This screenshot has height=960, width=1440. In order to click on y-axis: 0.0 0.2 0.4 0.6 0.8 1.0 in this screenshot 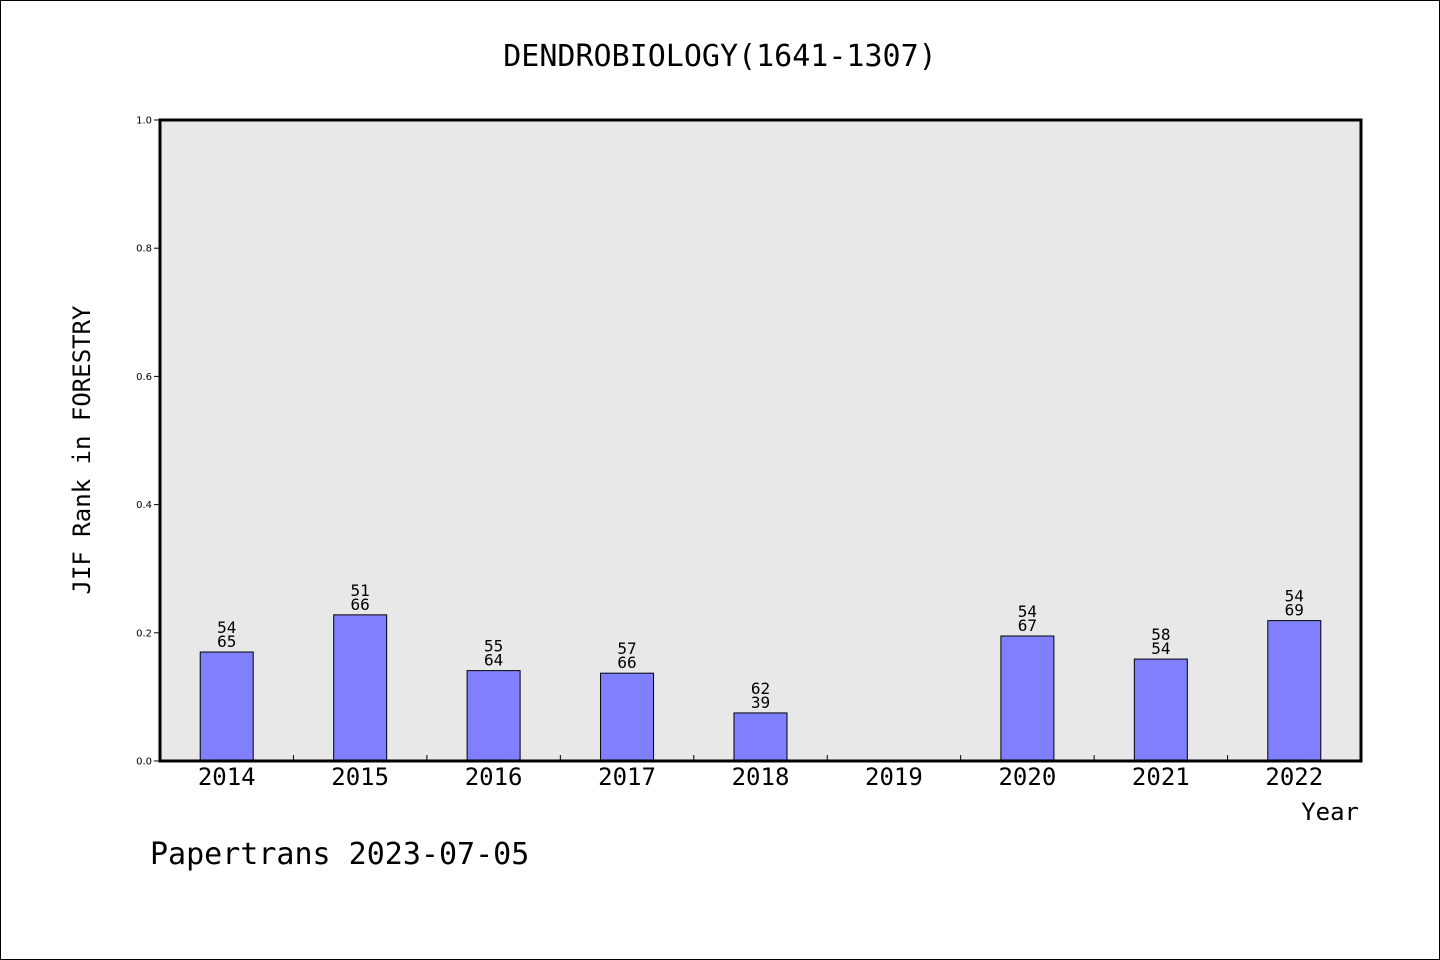, I will do `click(148, 442)`.